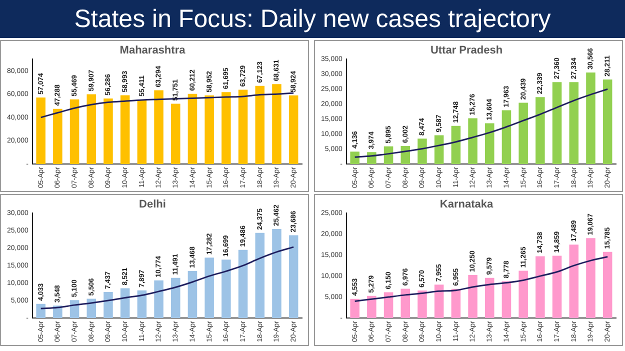 The image size is (625, 351). What do you see at coordinates (467, 204) in the screenshot?
I see `chart-title: Karnataka` at bounding box center [467, 204].